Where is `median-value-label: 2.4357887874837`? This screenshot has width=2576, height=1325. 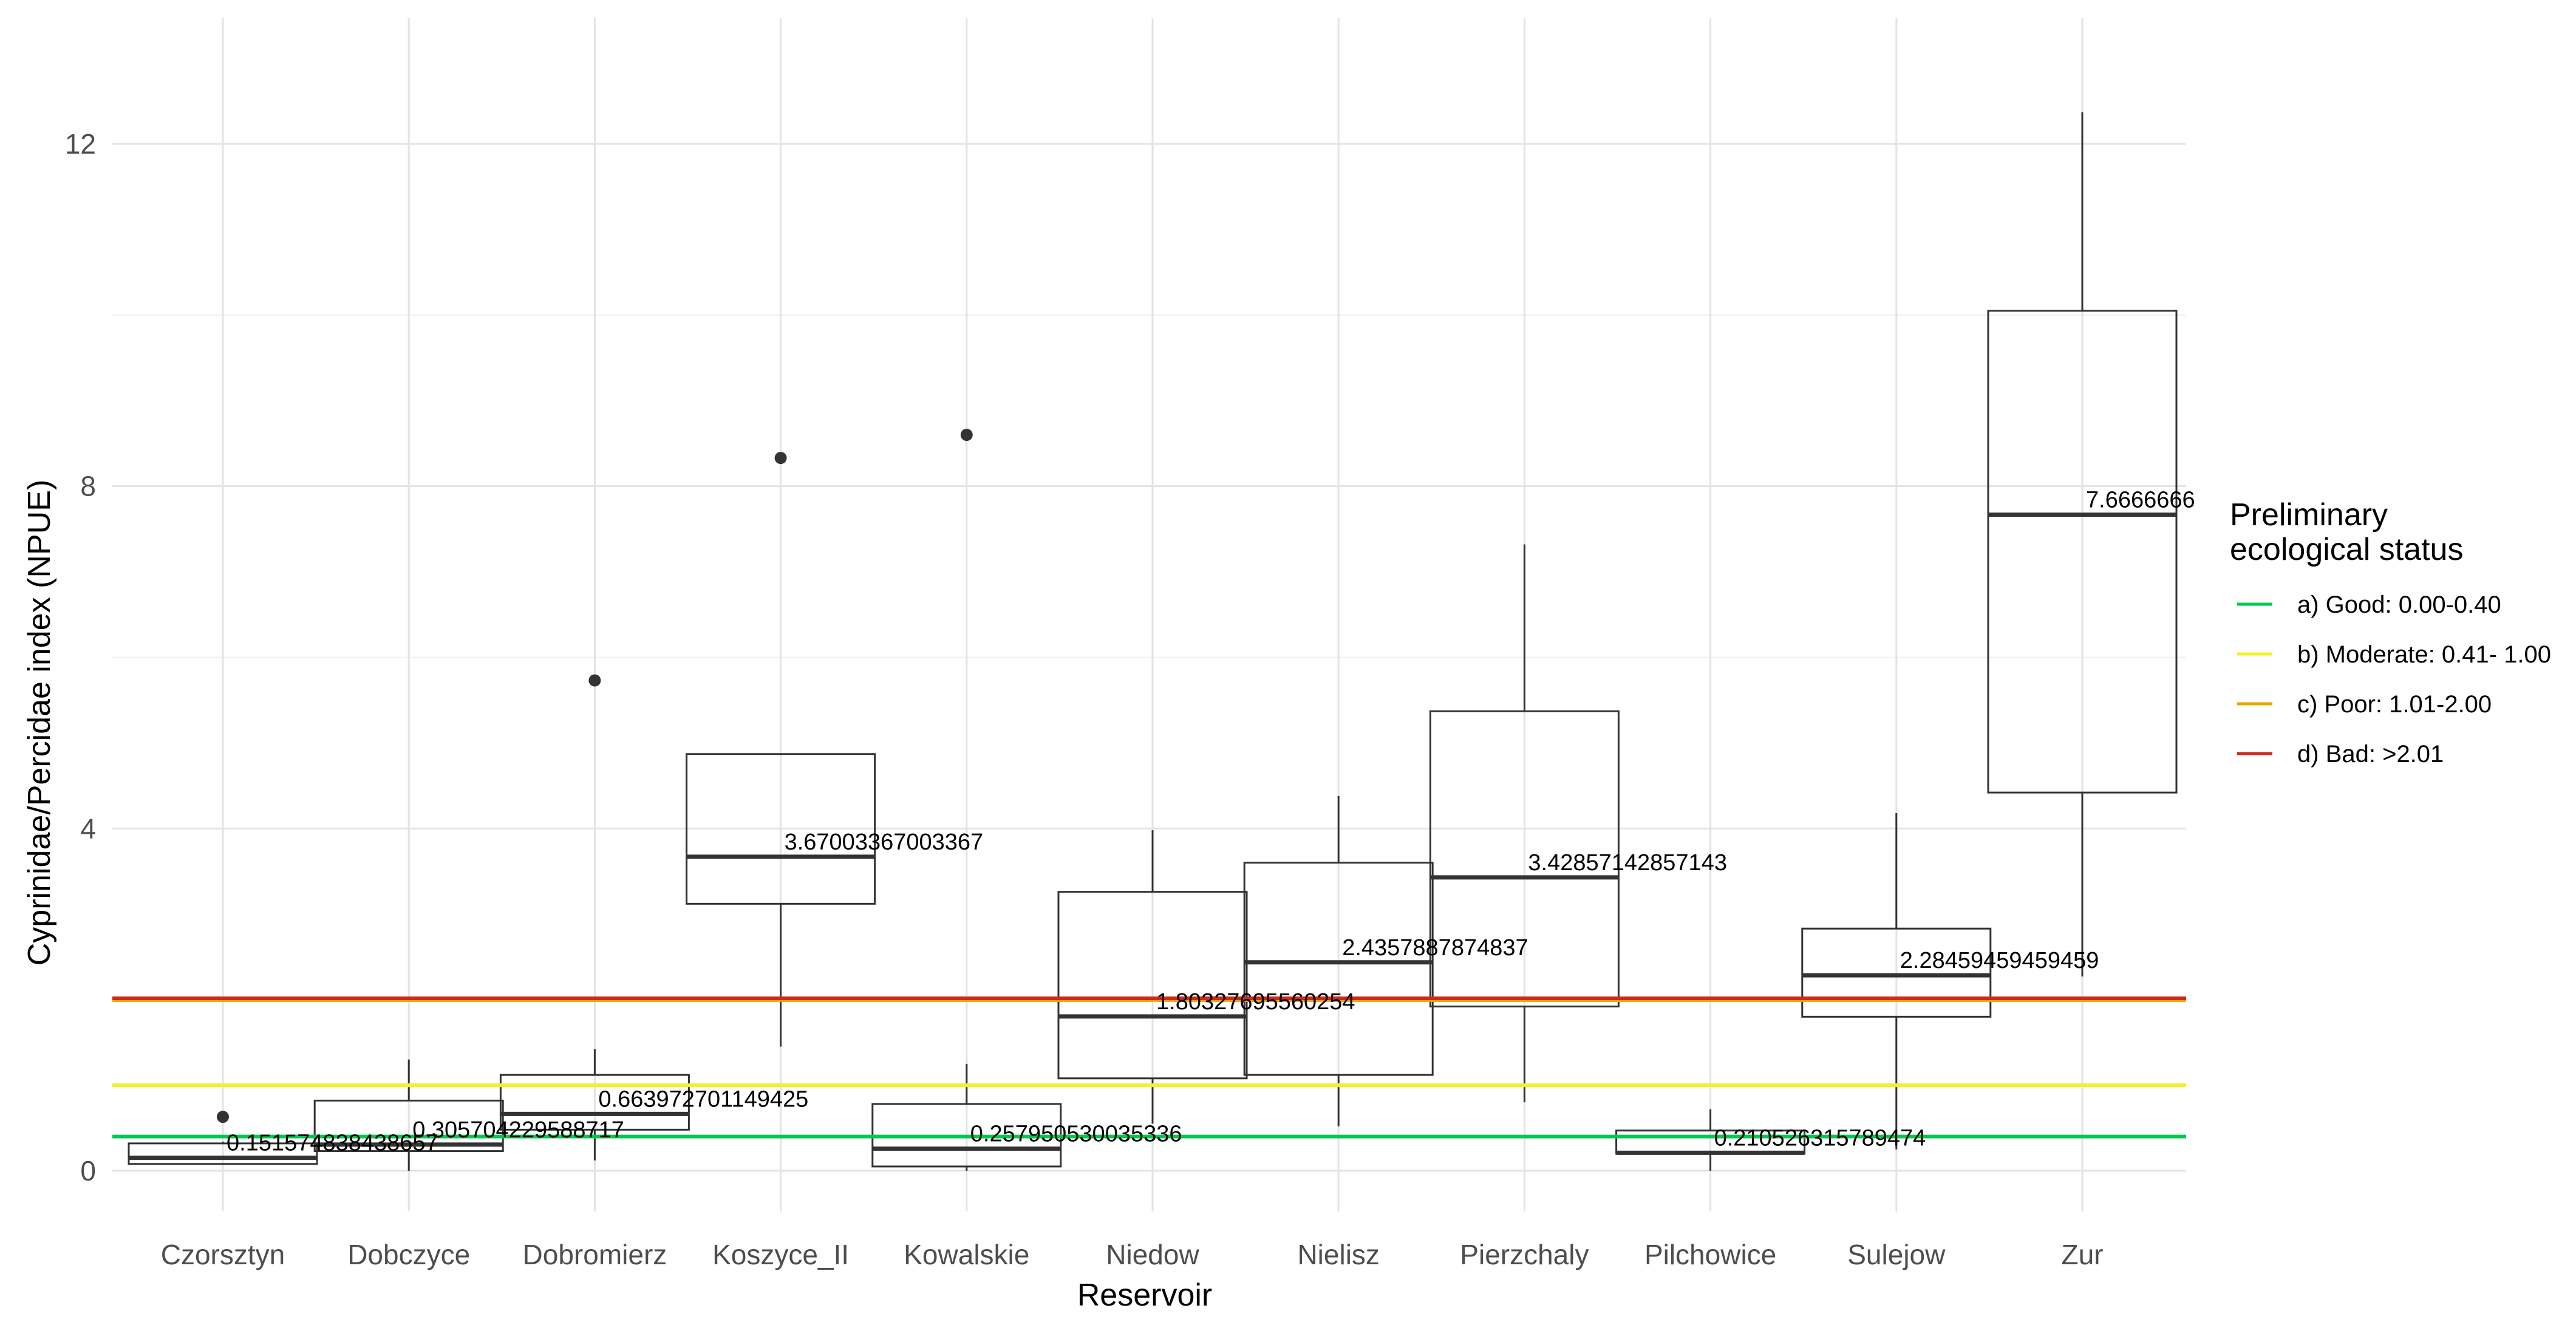
median-value-label: 2.4357887874837 is located at coordinates (1435, 948).